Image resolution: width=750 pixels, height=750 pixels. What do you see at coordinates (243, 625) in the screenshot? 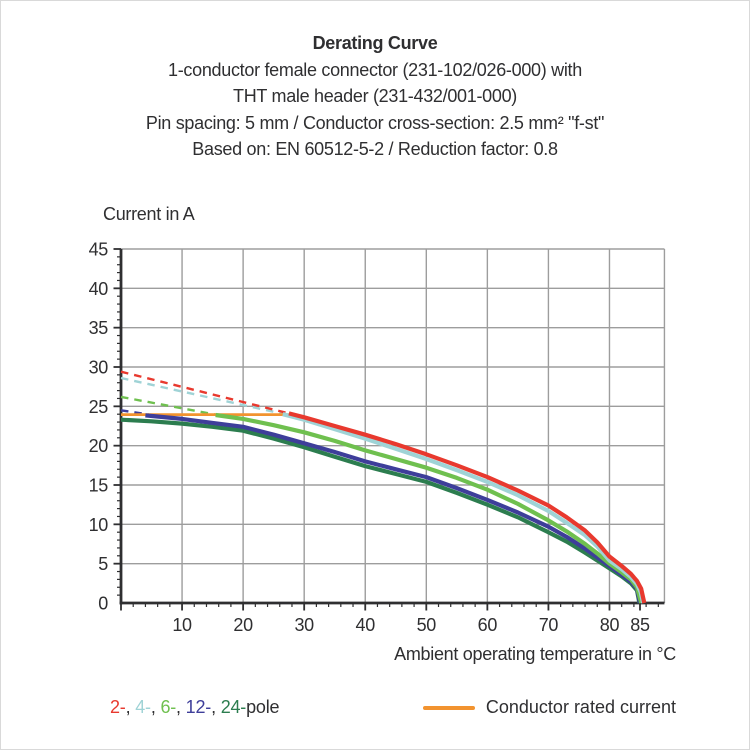
I see `x-tick-label: 20` at bounding box center [243, 625].